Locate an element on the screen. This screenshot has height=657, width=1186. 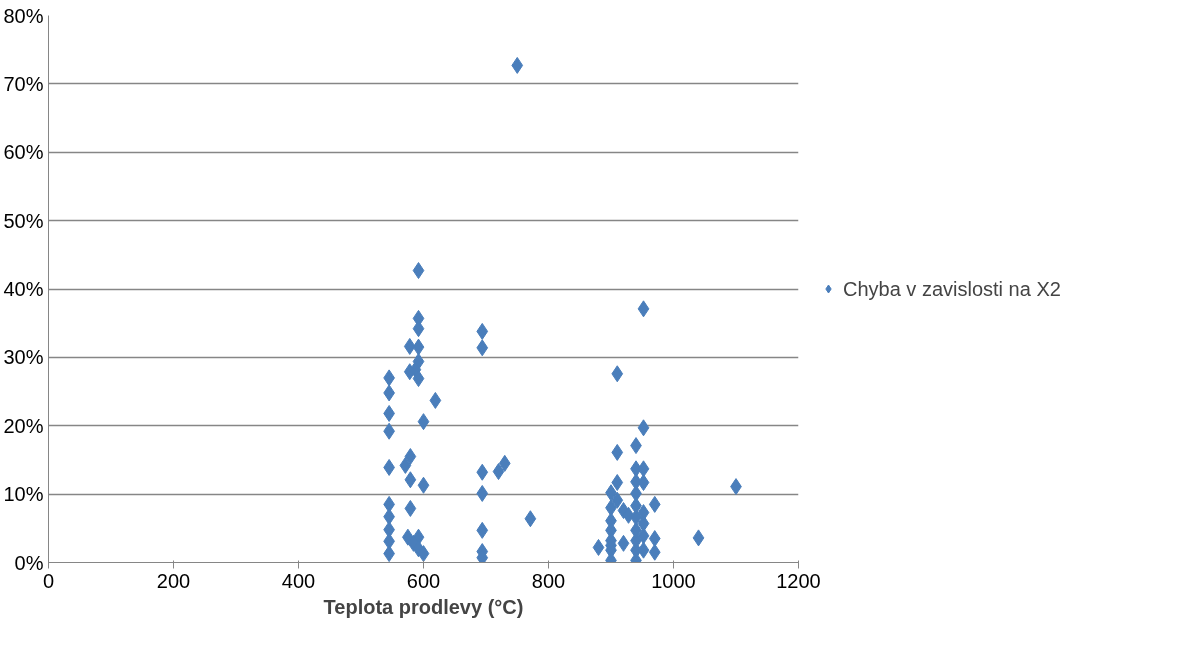
y-tick-label: 40% is located at coordinates (23, 289).